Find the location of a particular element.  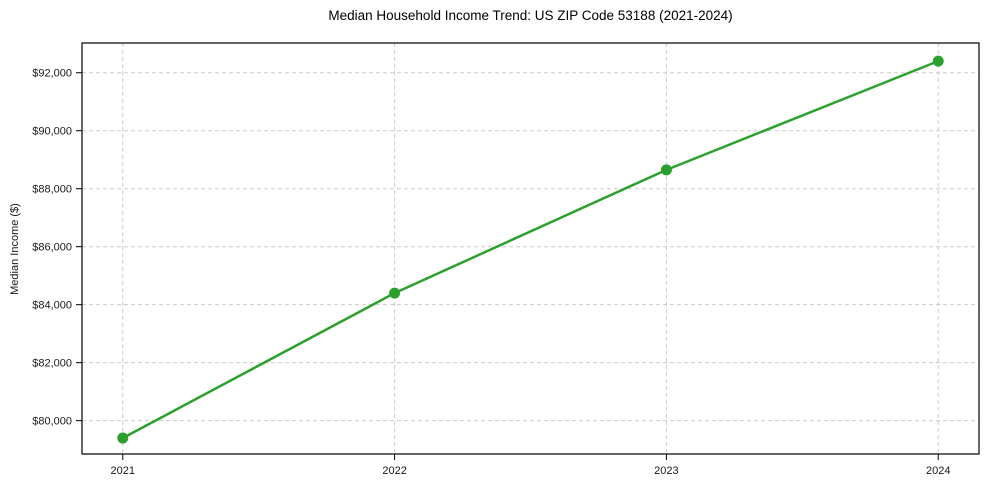

y-tick-label: $90,000 is located at coordinates (52, 132).